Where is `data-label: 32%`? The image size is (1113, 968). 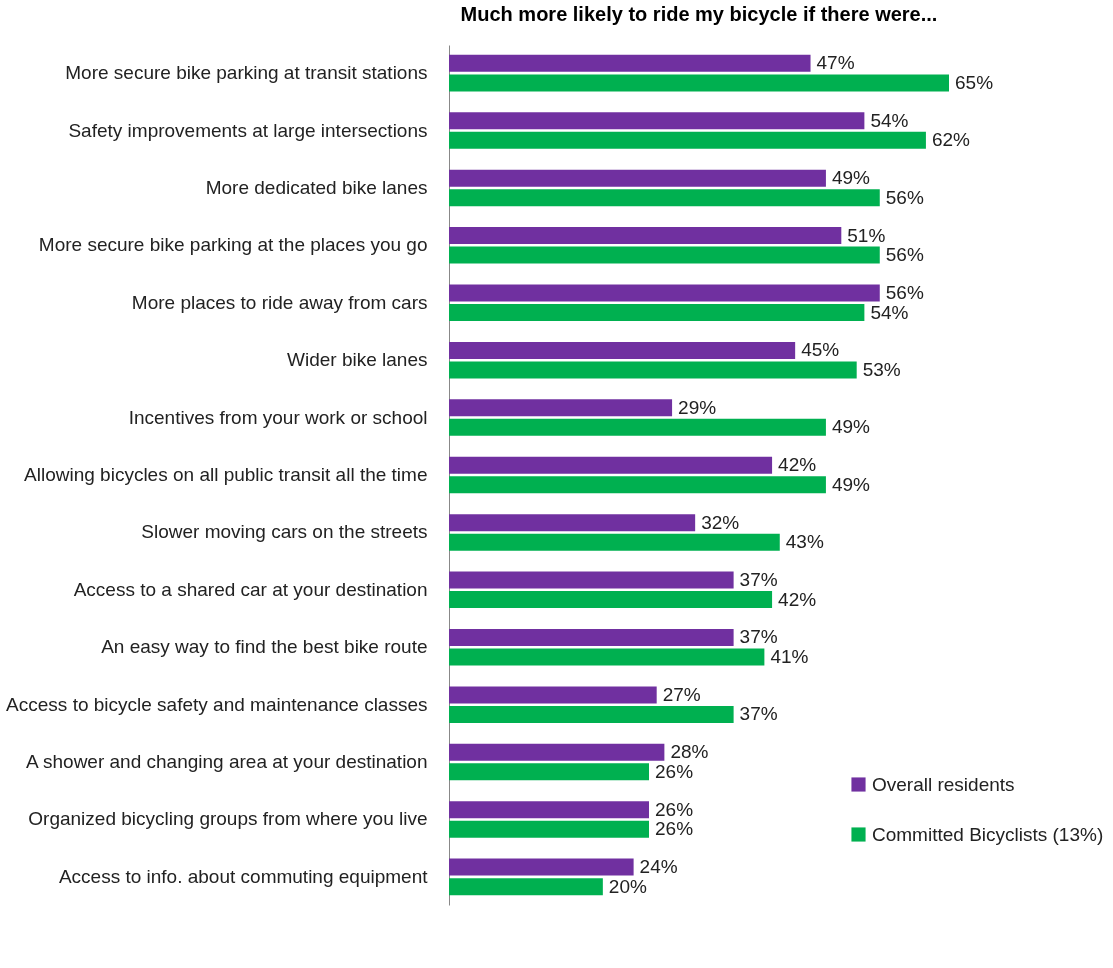
data-label: 32% is located at coordinates (720, 522).